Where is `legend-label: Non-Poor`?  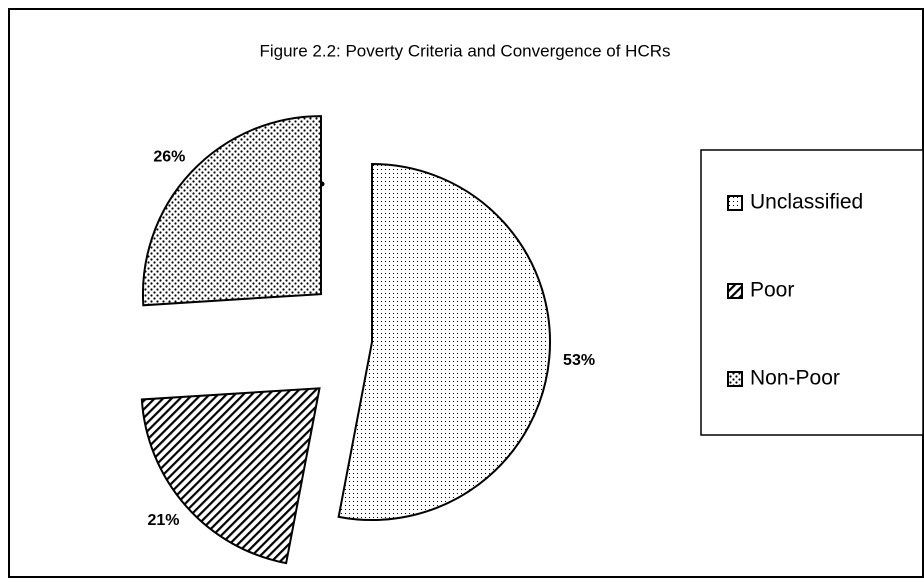 legend-label: Non-Poor is located at coordinates (795, 378).